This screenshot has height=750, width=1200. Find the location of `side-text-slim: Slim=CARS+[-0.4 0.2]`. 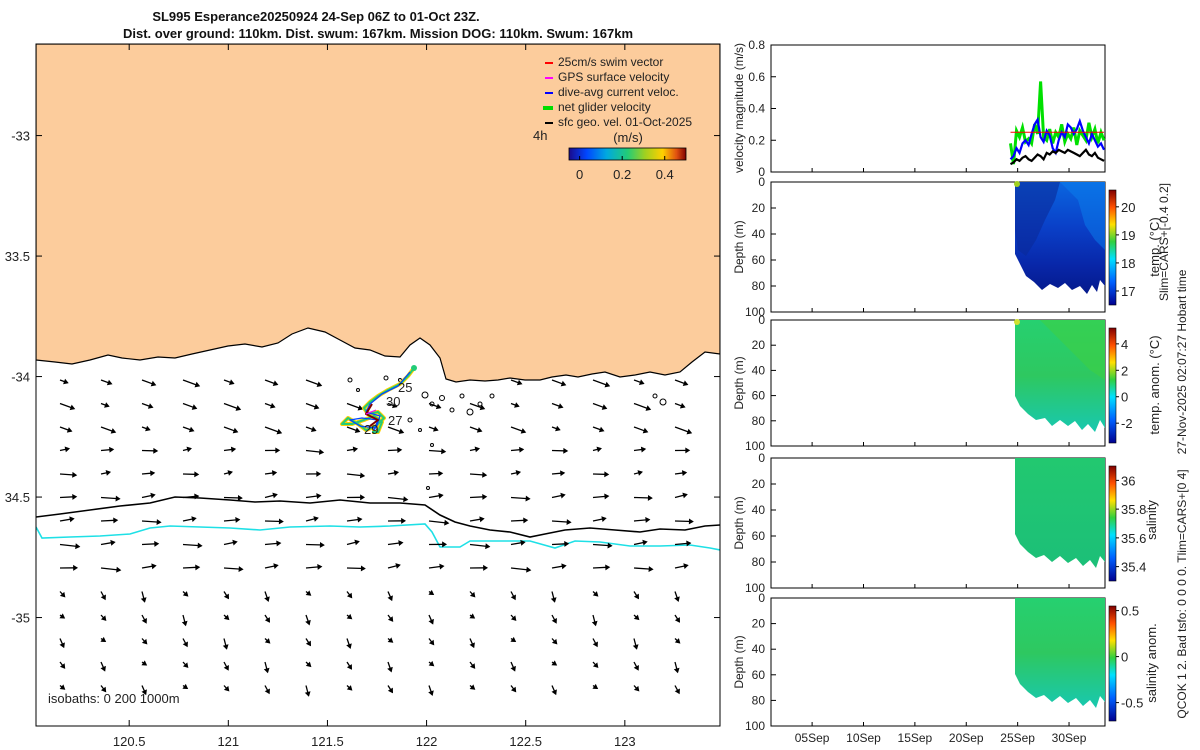

side-text-slim: Slim=CARS+[-0.4 0.2] is located at coordinates (1164, 242).